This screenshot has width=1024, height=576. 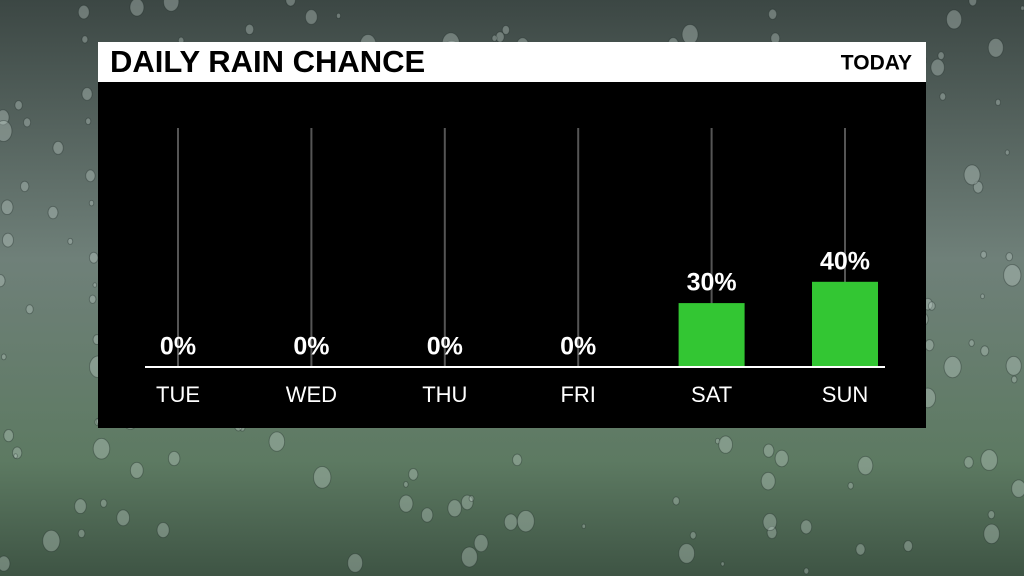 I want to click on value-label: 30%, so click(x=712, y=283).